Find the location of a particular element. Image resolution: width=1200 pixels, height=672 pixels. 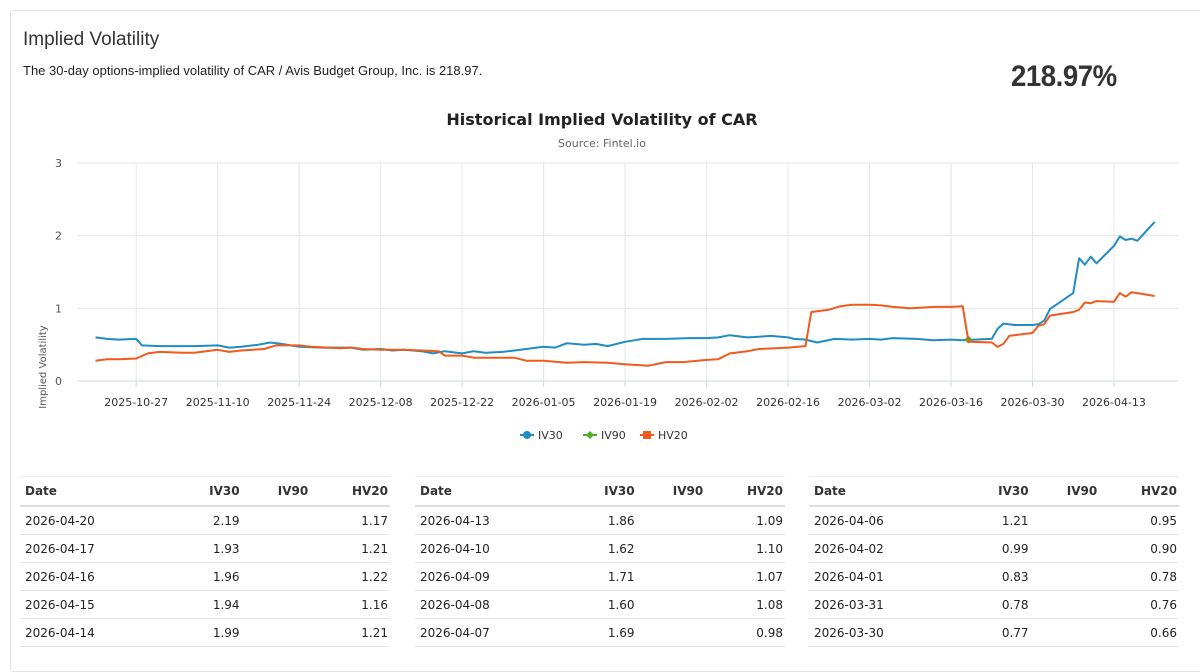

cell-iv30: 1.94 is located at coordinates (207, 604).